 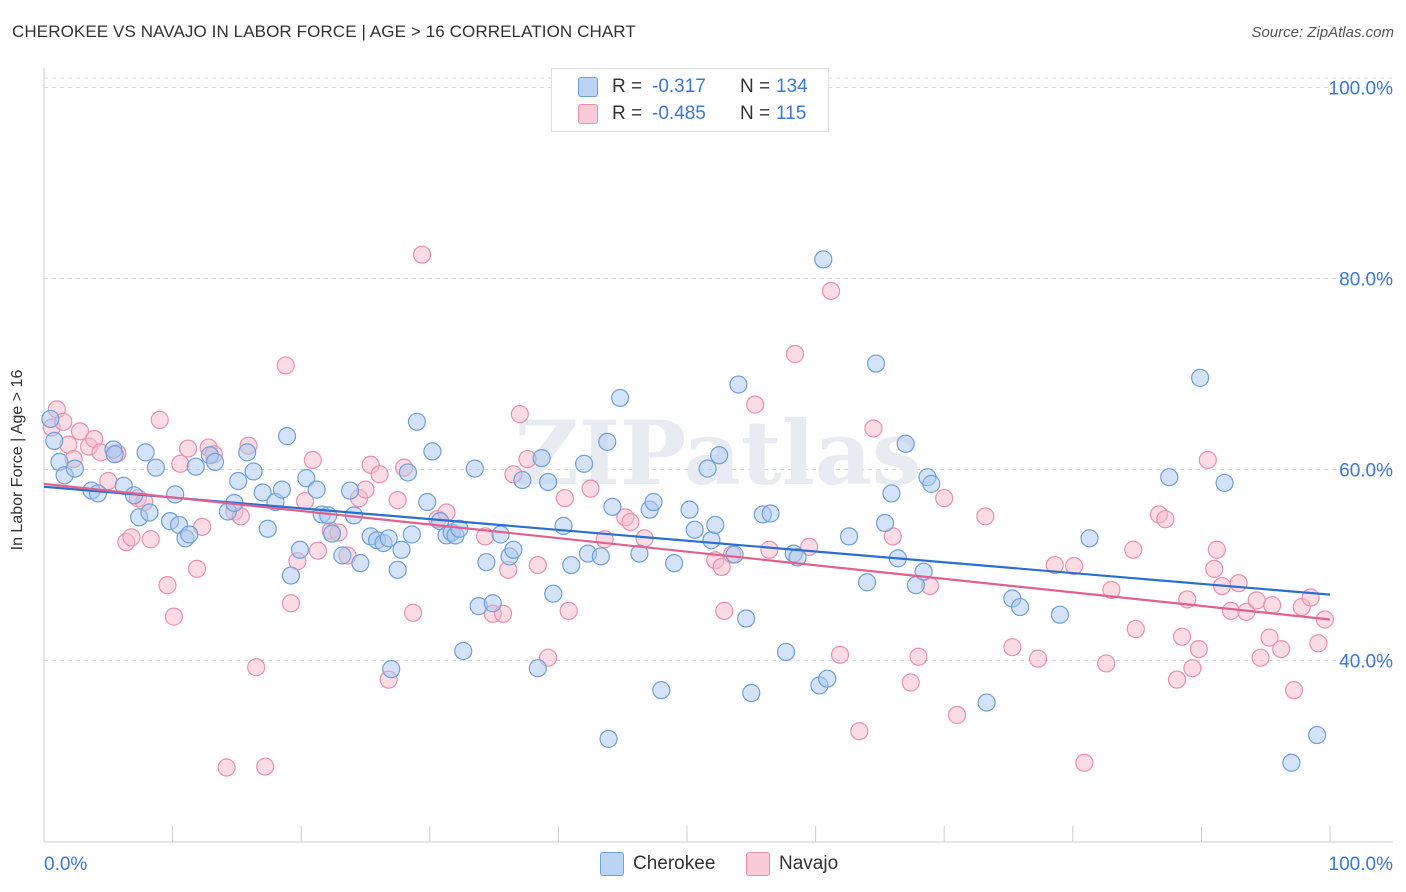 What do you see at coordinates (1361, 864) in the screenshot?
I see `x-tick-label: 100.0%` at bounding box center [1361, 864].